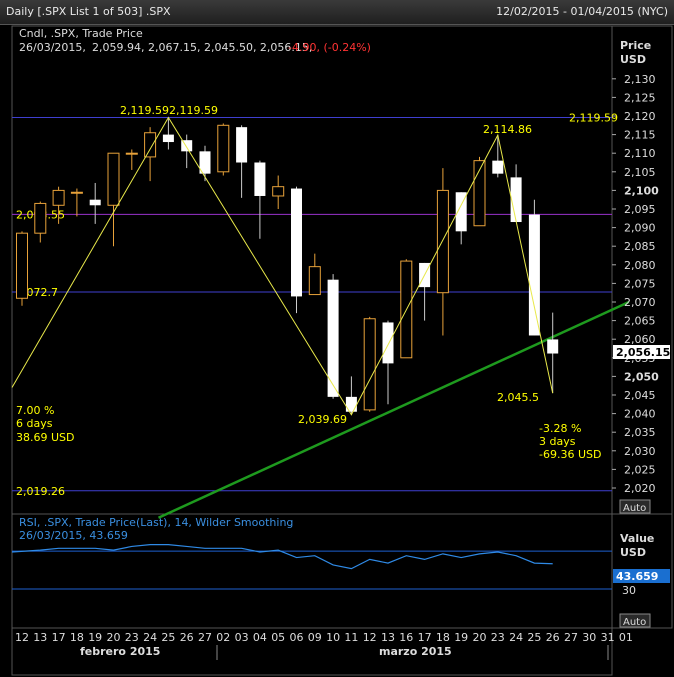 Image resolution: width=674 pixels, height=677 pixels. I want to click on y-tick-label: 2,050, so click(641, 376).